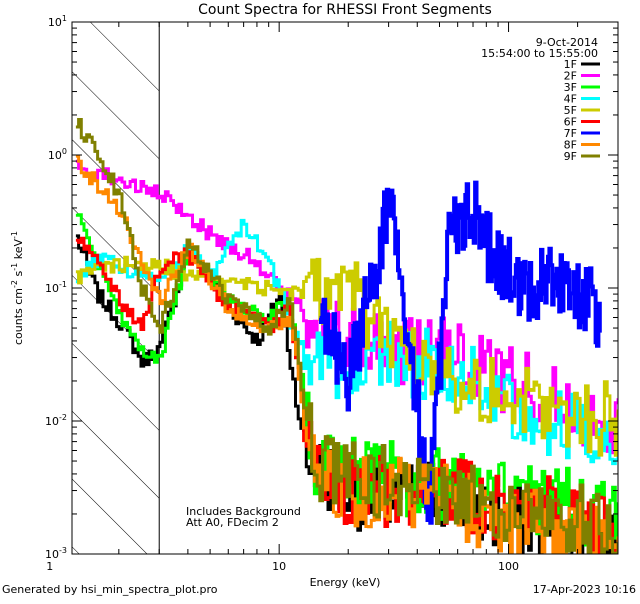 This screenshot has height=604, width=640. Describe the element at coordinates (570, 133) in the screenshot. I see `legend-label-7F: 7F` at that location.